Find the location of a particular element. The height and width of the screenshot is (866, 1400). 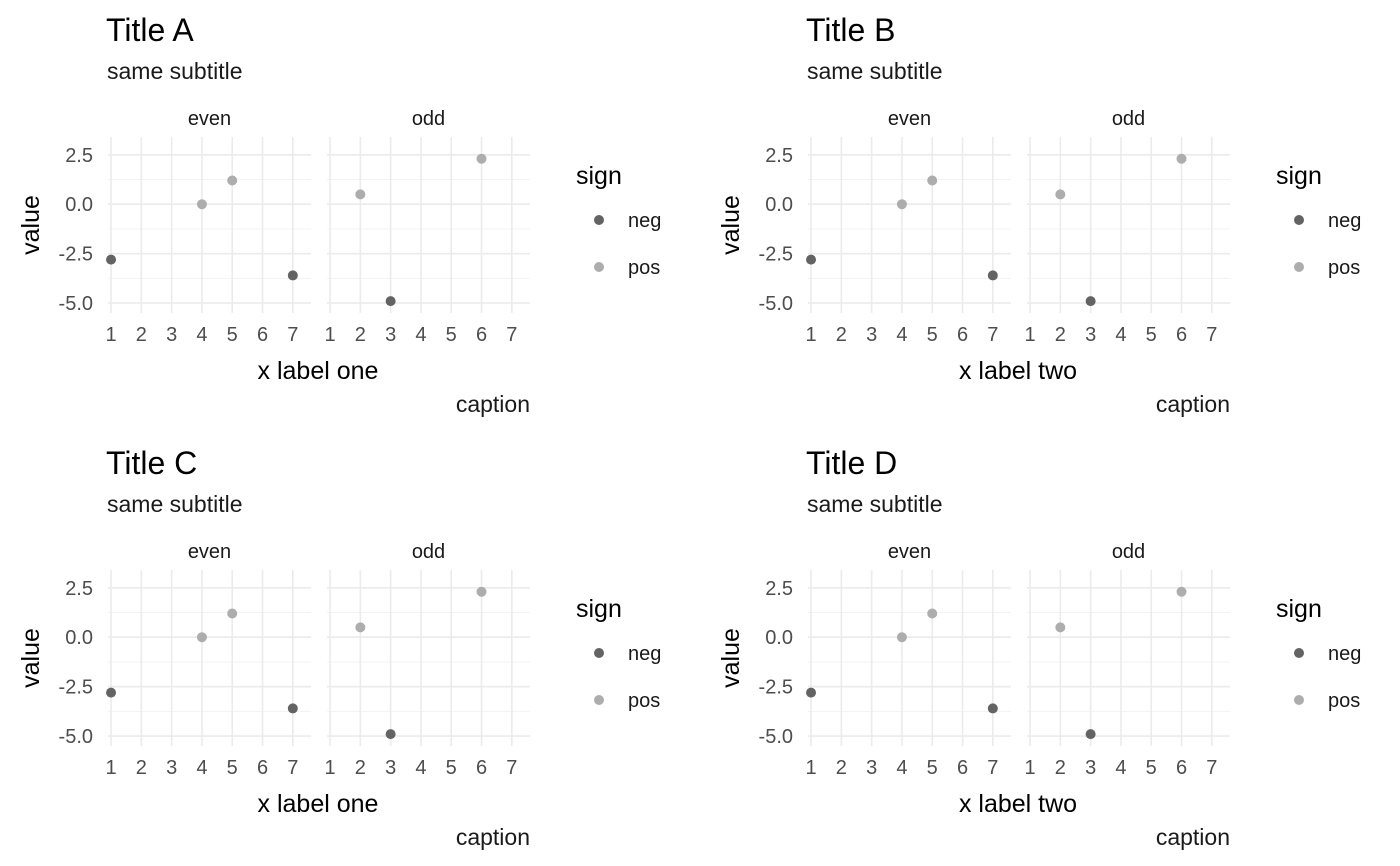

y-axis-title: value is located at coordinates (31, 658).